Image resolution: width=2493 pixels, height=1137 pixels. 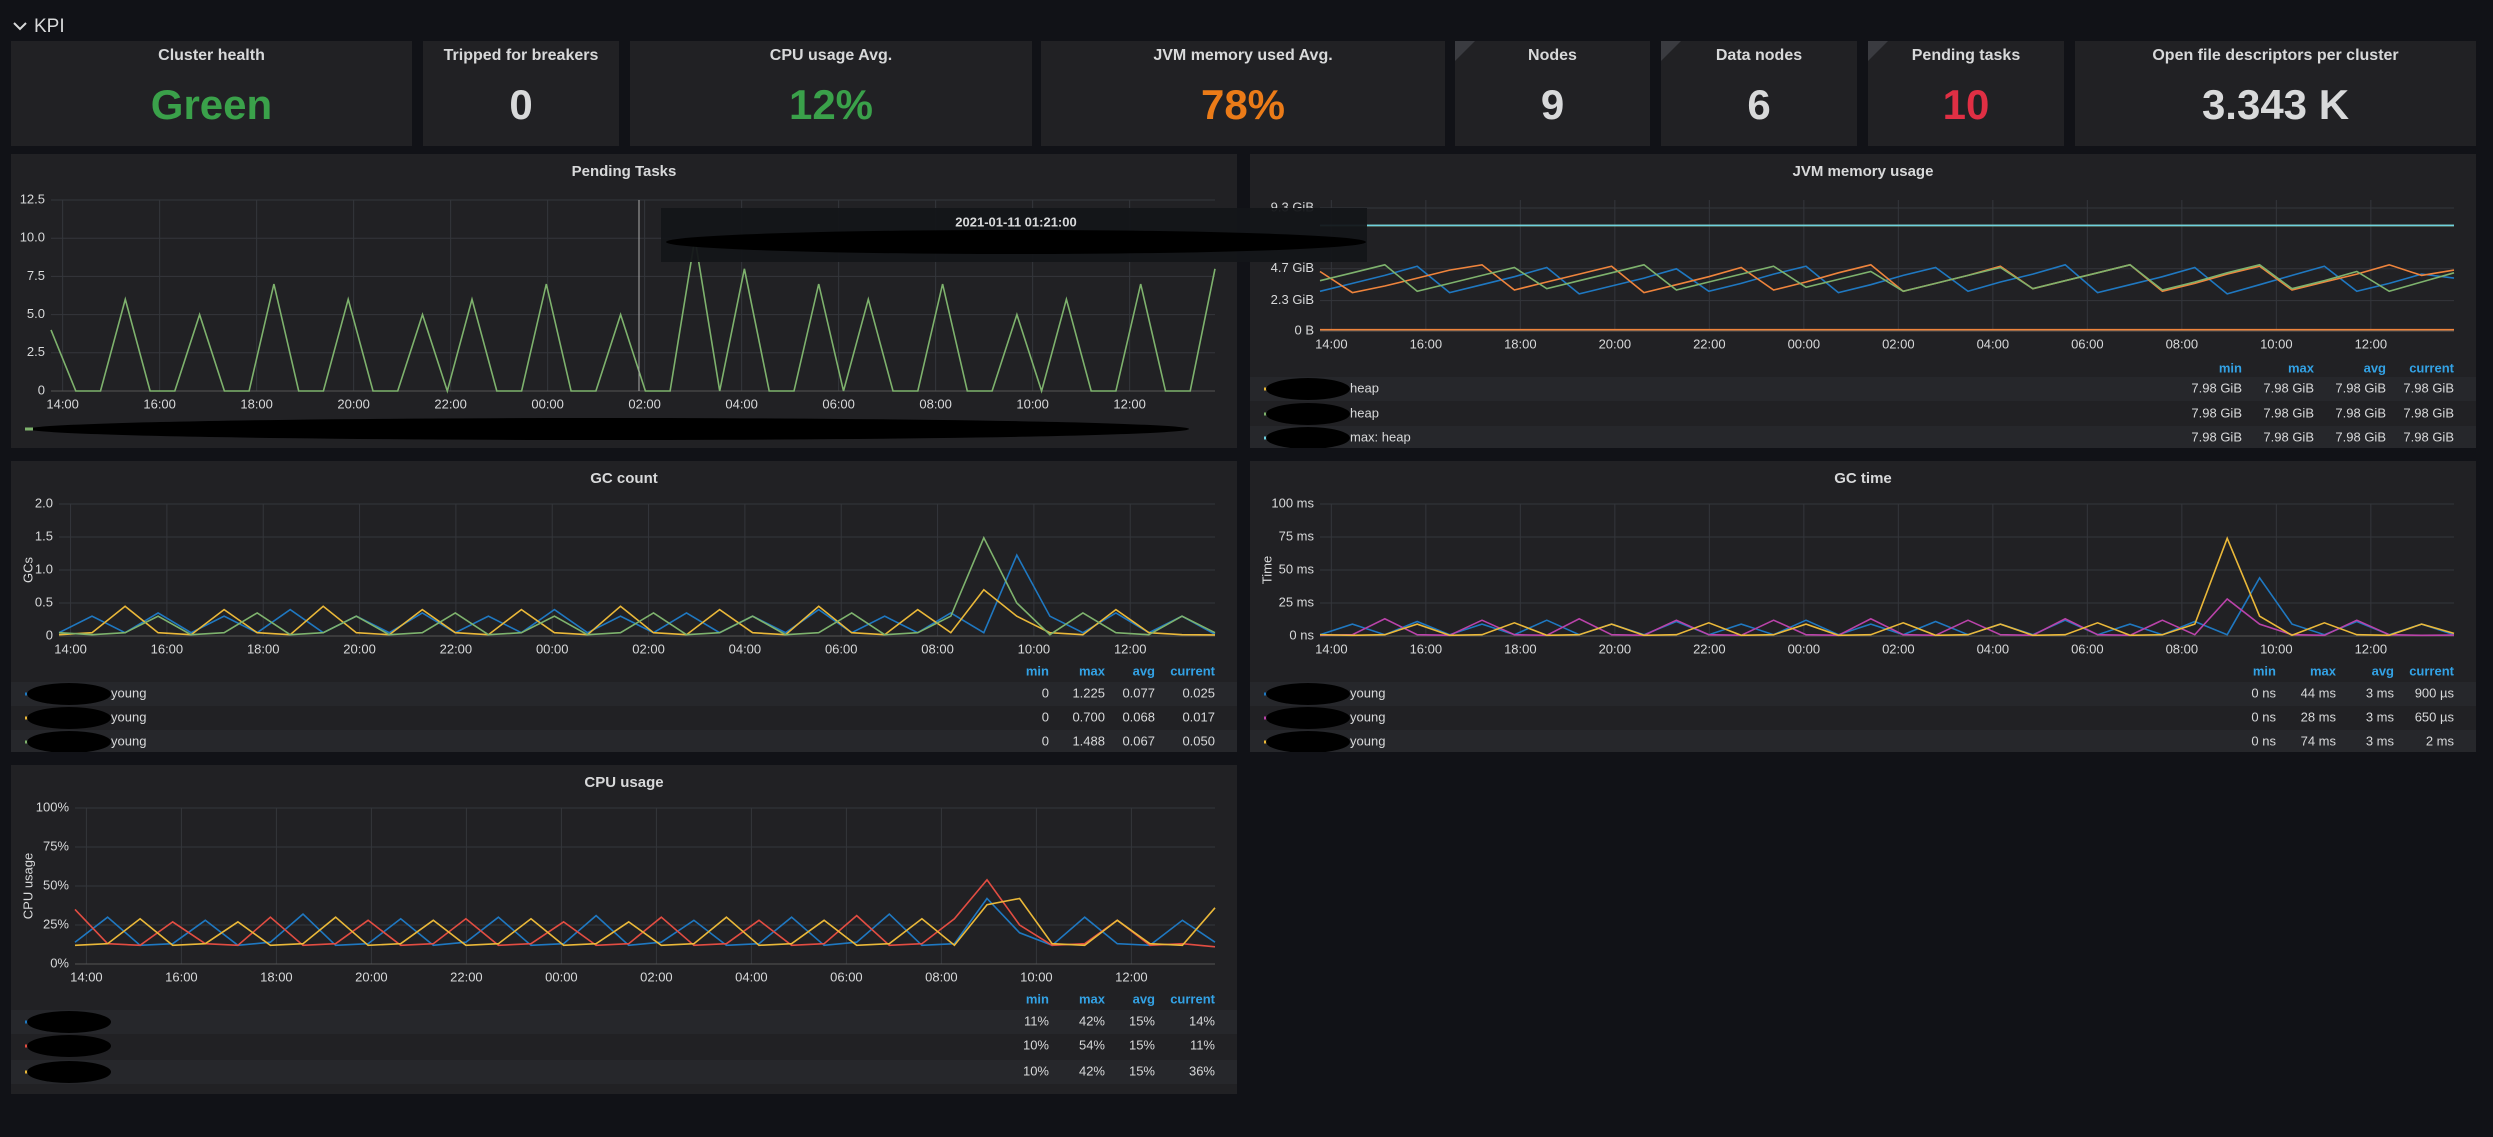 What do you see at coordinates (520, 104) in the screenshot?
I see `stat-value: 0` at bounding box center [520, 104].